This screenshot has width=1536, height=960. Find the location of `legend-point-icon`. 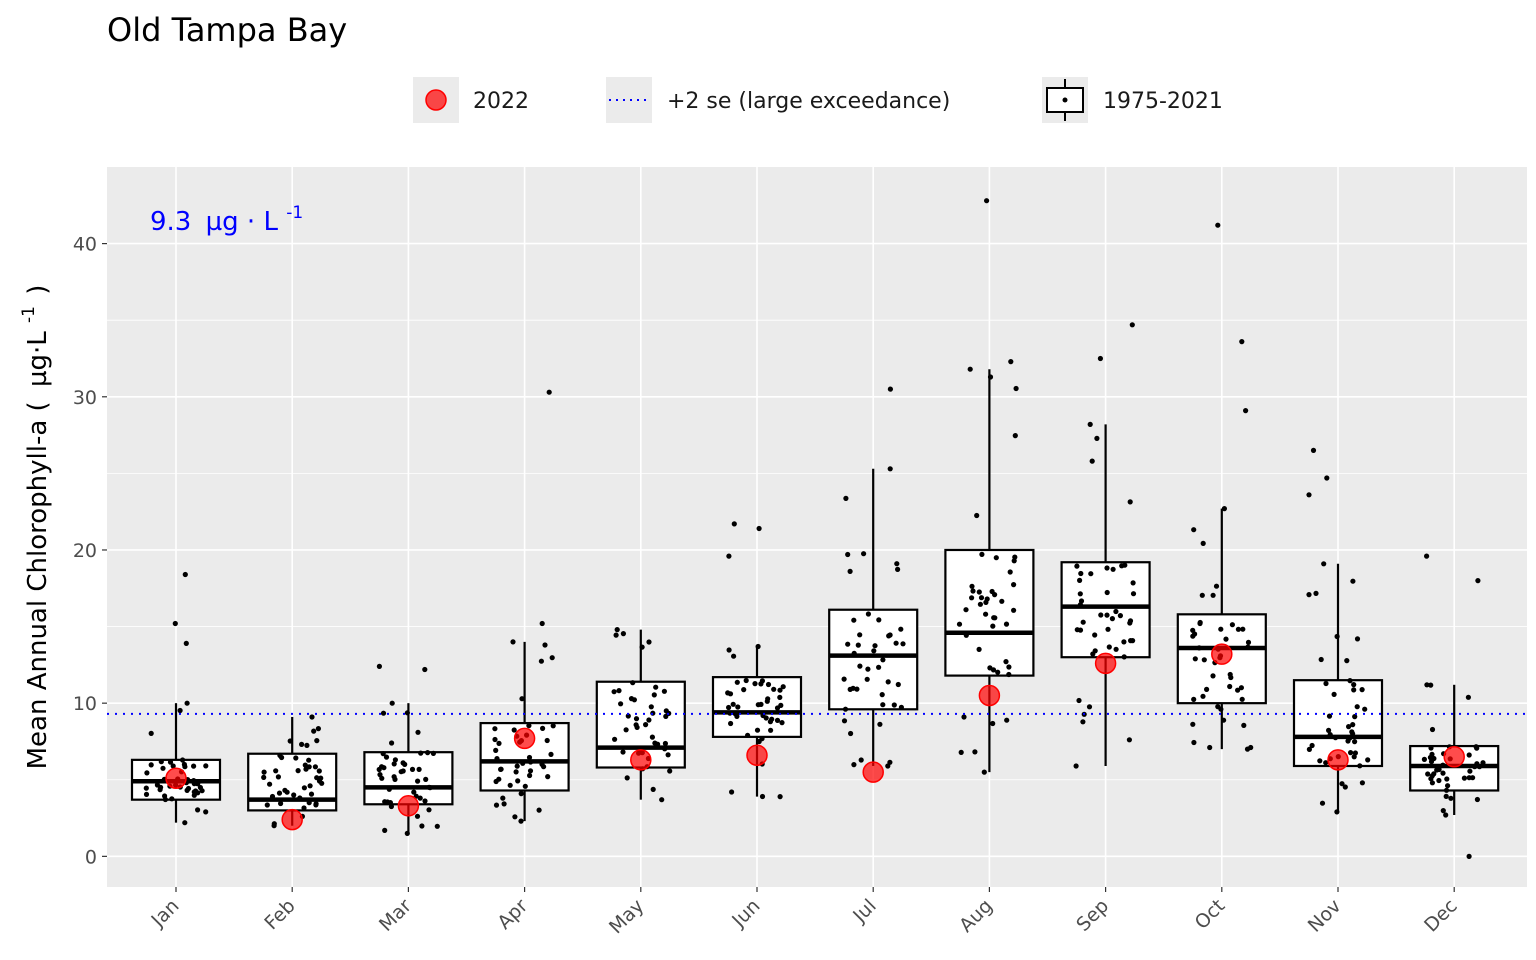

legend-point-icon is located at coordinates (436, 100).